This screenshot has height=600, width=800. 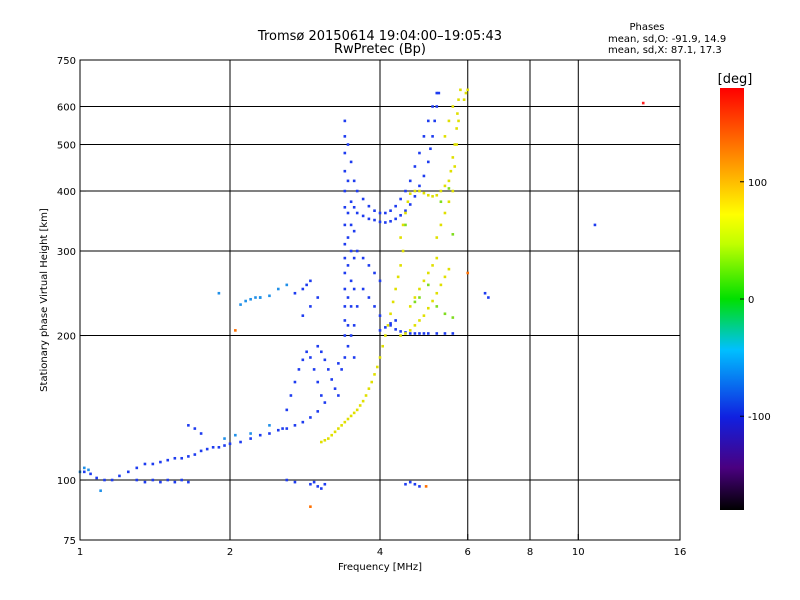 I want to click on x-tick-label: 10, so click(x=578, y=552).